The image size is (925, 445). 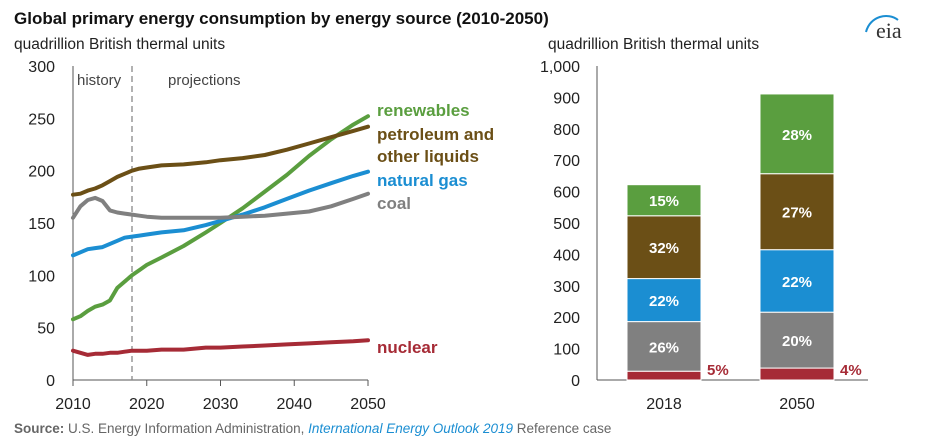 I want to click on left-y-tick-label: 50, so click(x=46, y=329).